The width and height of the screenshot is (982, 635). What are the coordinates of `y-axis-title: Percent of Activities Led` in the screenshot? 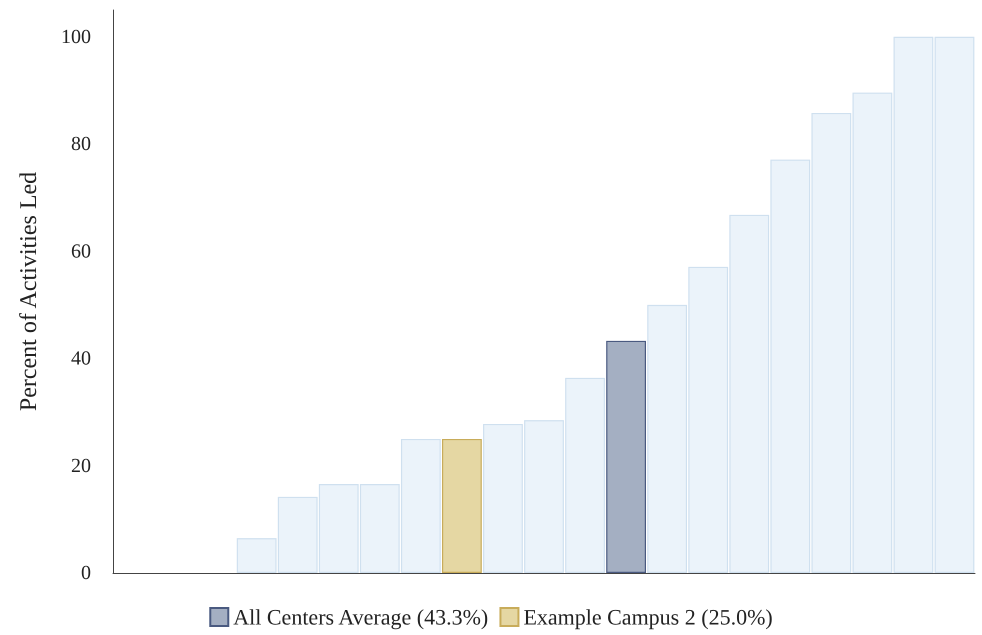 It's located at (29, 292).